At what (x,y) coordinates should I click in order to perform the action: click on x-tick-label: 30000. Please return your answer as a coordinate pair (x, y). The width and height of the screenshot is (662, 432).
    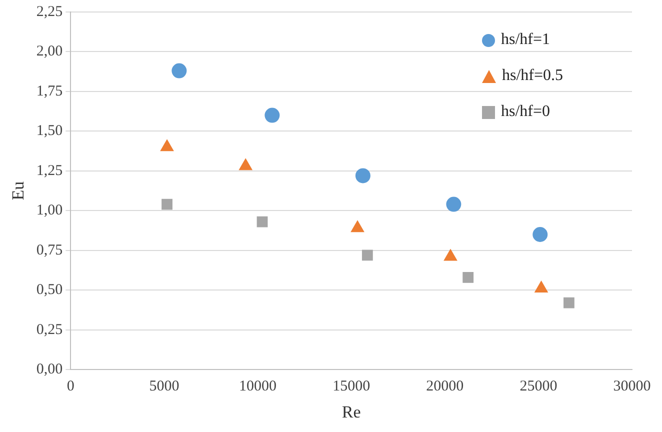
    Looking at the image, I should click on (632, 386).